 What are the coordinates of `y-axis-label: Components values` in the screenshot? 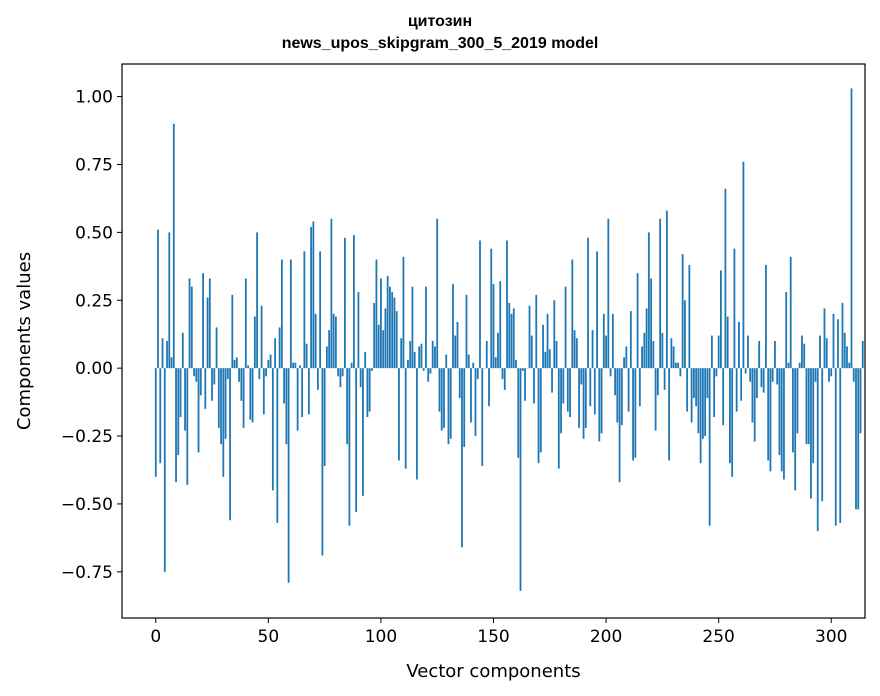 It's located at (24, 341).